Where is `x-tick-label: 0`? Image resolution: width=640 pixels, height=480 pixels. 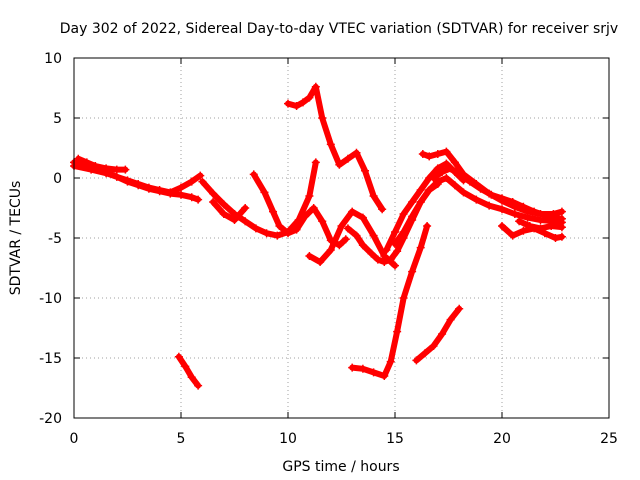
x-tick-label: 0 is located at coordinates (74, 439).